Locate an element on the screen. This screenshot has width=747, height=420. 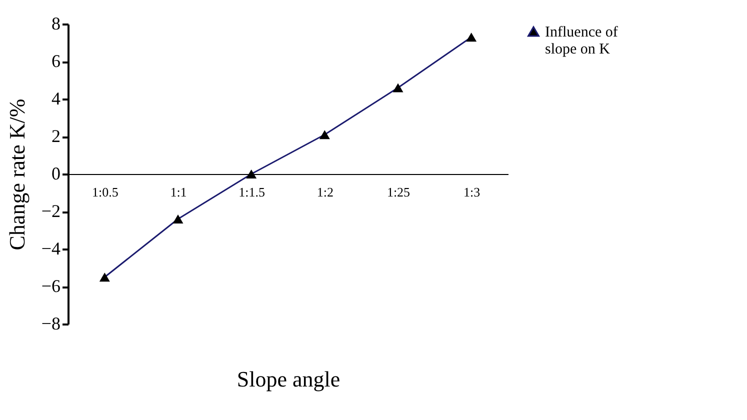
y-tick-label: −4 is located at coordinates (50, 248).